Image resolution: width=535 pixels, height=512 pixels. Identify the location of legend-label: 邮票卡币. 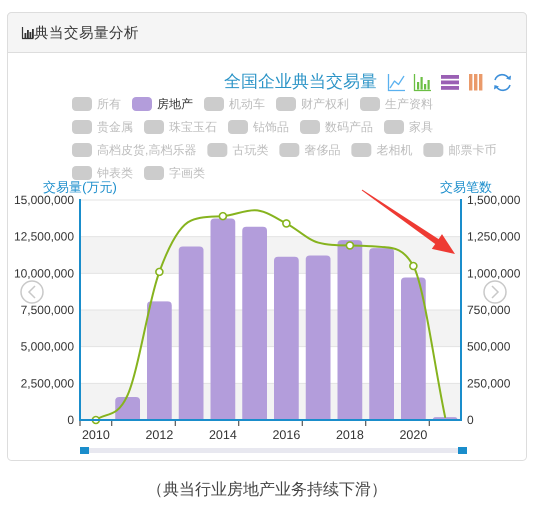
(472, 150).